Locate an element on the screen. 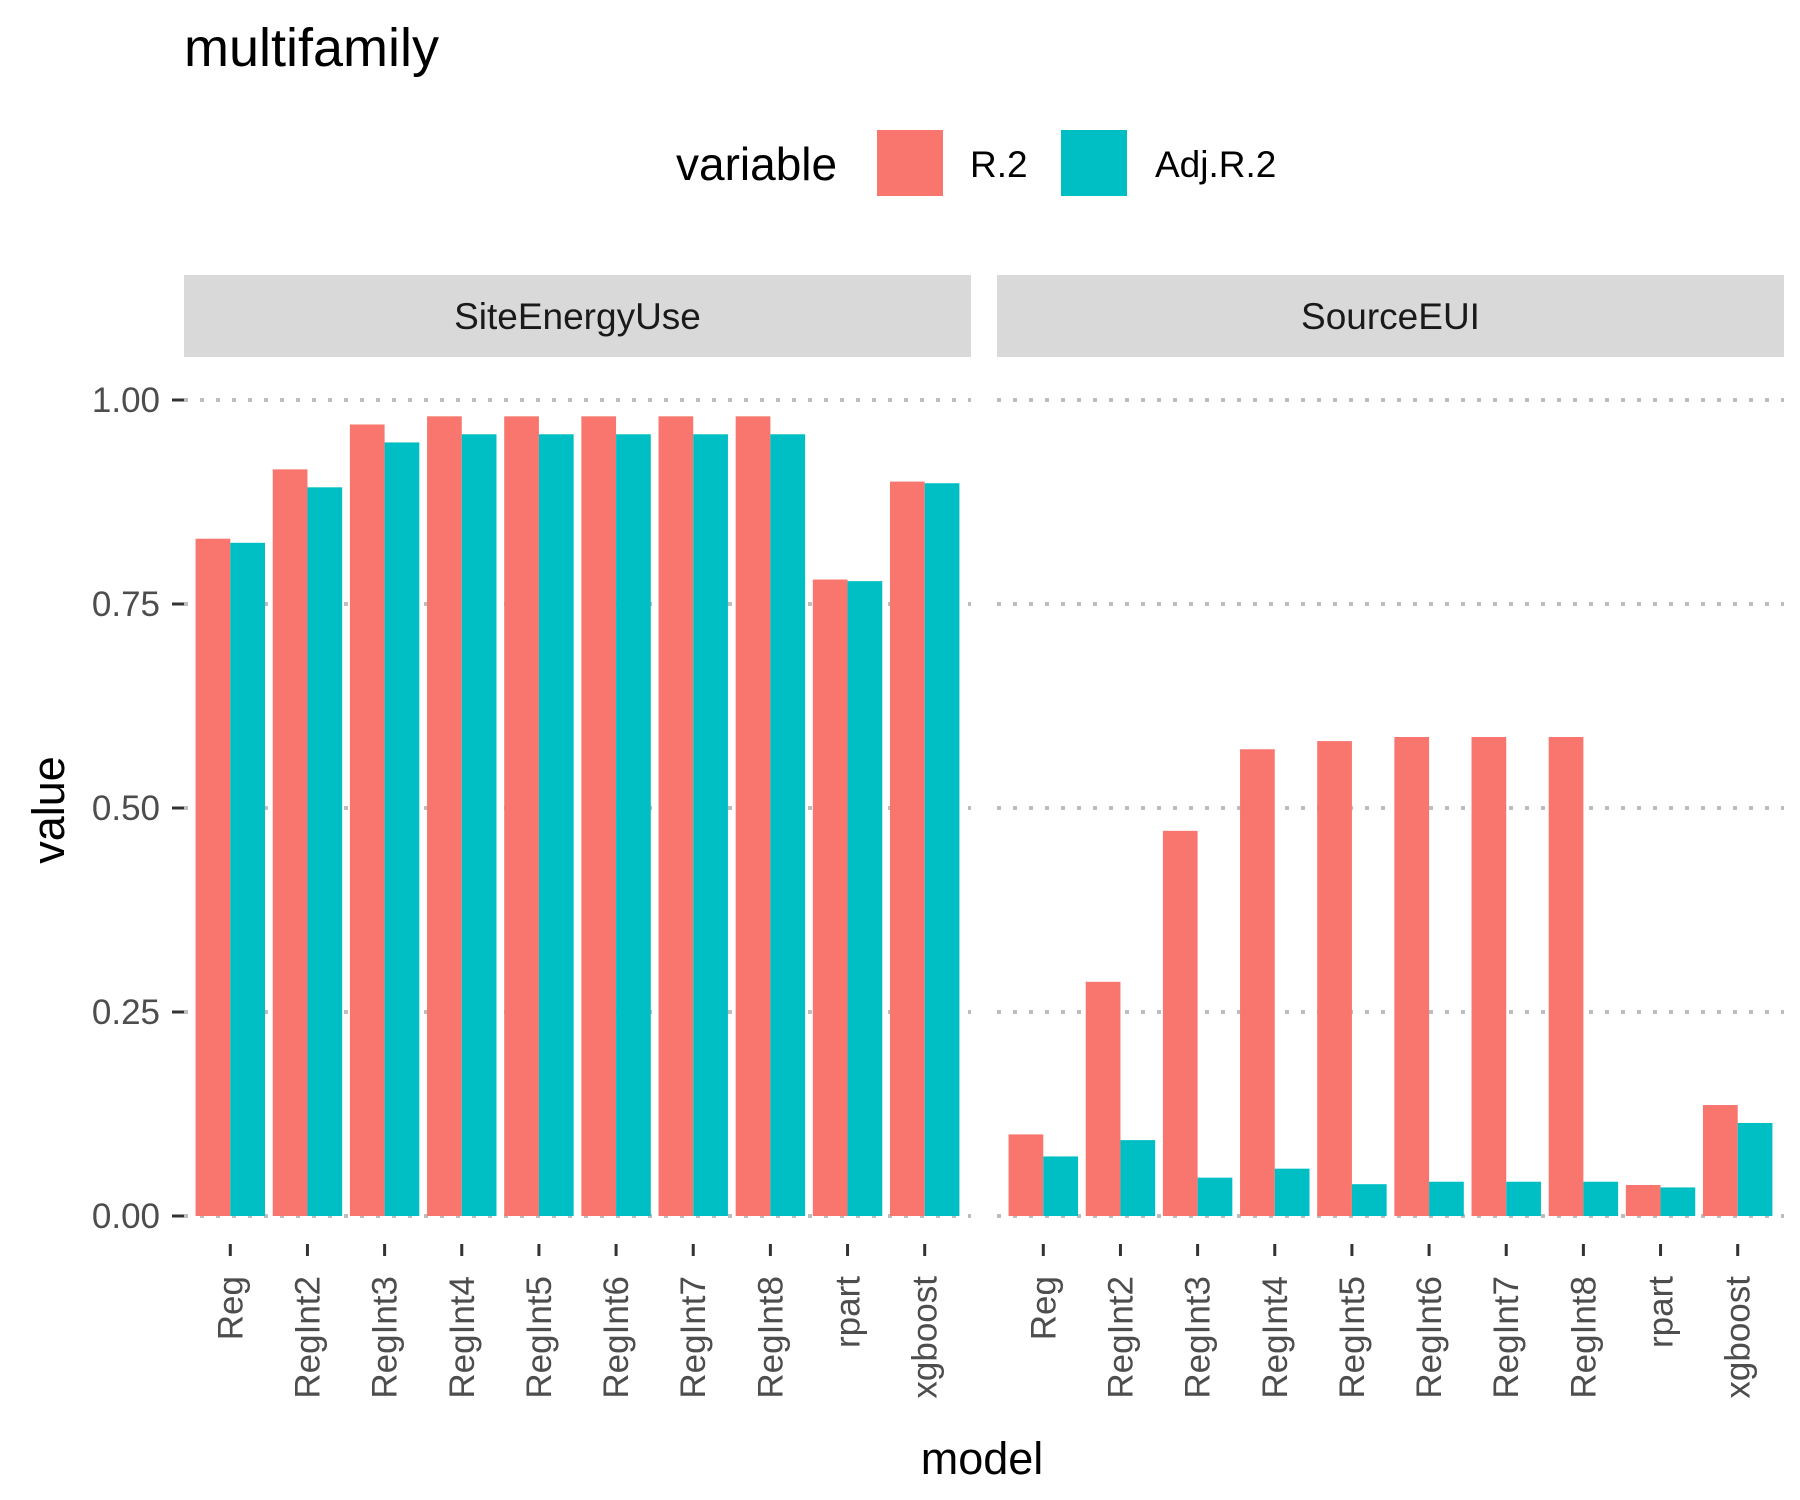  legend: variable R.2 Adj.R.2 is located at coordinates (976, 163).